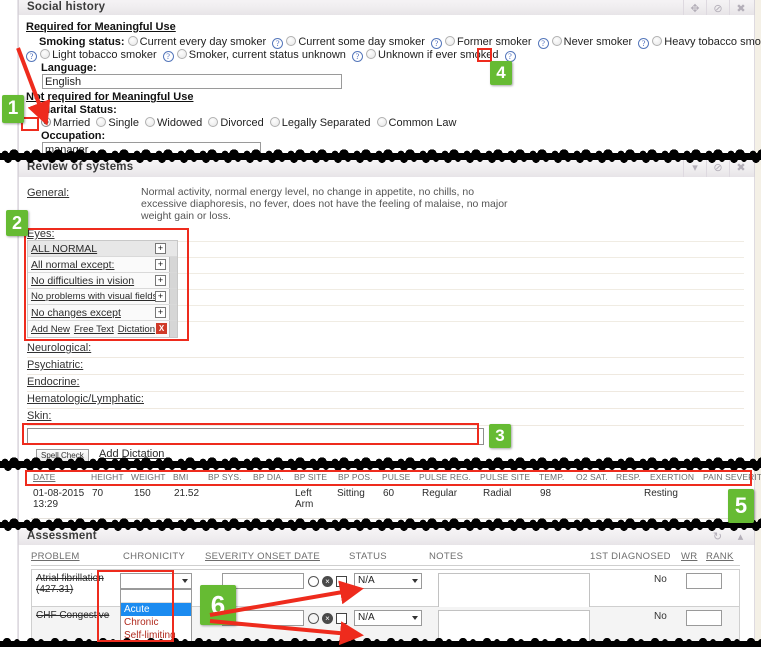 The width and height of the screenshot is (761, 647). I want to click on radio-legally-separated: Legally Separated, so click(321, 123).